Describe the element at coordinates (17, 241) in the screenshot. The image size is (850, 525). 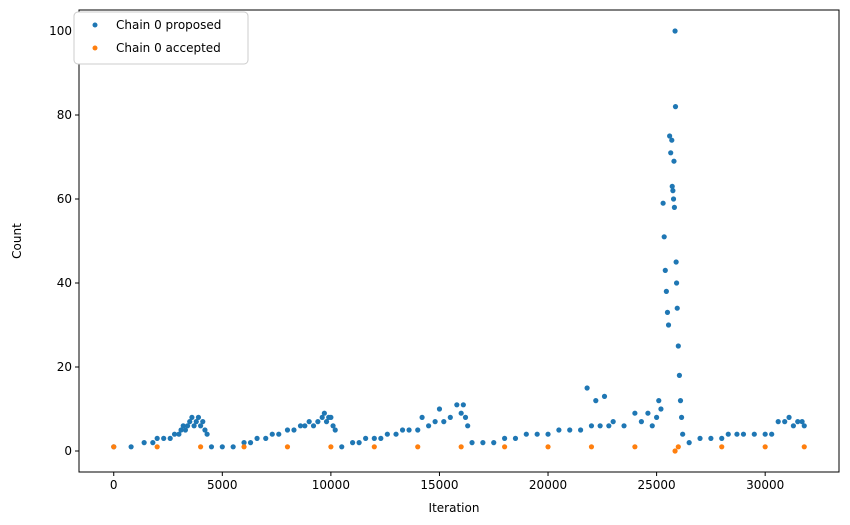
I see `y-axis-label: Count` at that location.